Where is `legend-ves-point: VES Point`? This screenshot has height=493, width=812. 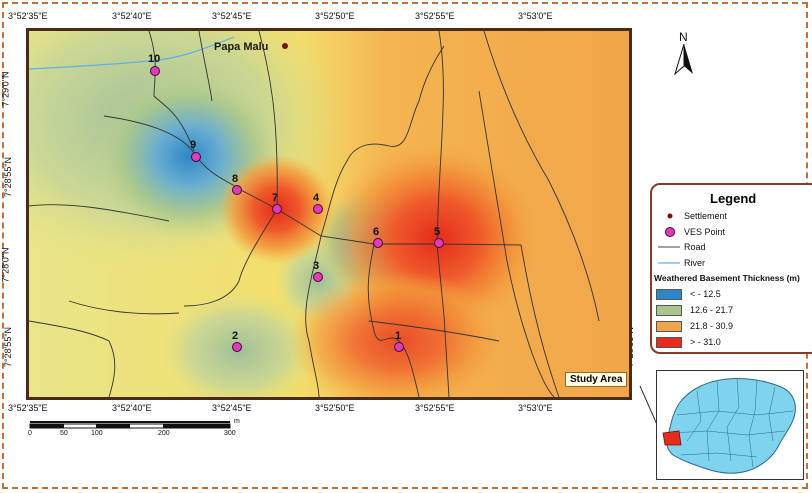
legend-ves-point: VES Point is located at coordinates (705, 232).